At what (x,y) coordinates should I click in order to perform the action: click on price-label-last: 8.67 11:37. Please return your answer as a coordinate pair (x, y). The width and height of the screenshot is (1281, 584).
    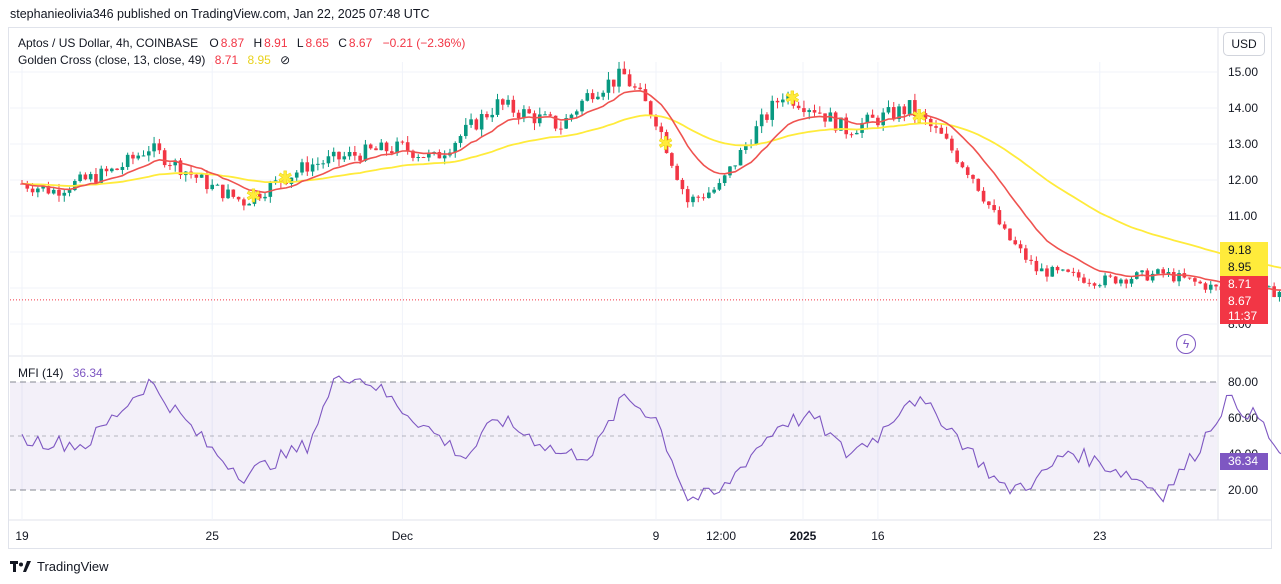
    Looking at the image, I should click on (1244, 308).